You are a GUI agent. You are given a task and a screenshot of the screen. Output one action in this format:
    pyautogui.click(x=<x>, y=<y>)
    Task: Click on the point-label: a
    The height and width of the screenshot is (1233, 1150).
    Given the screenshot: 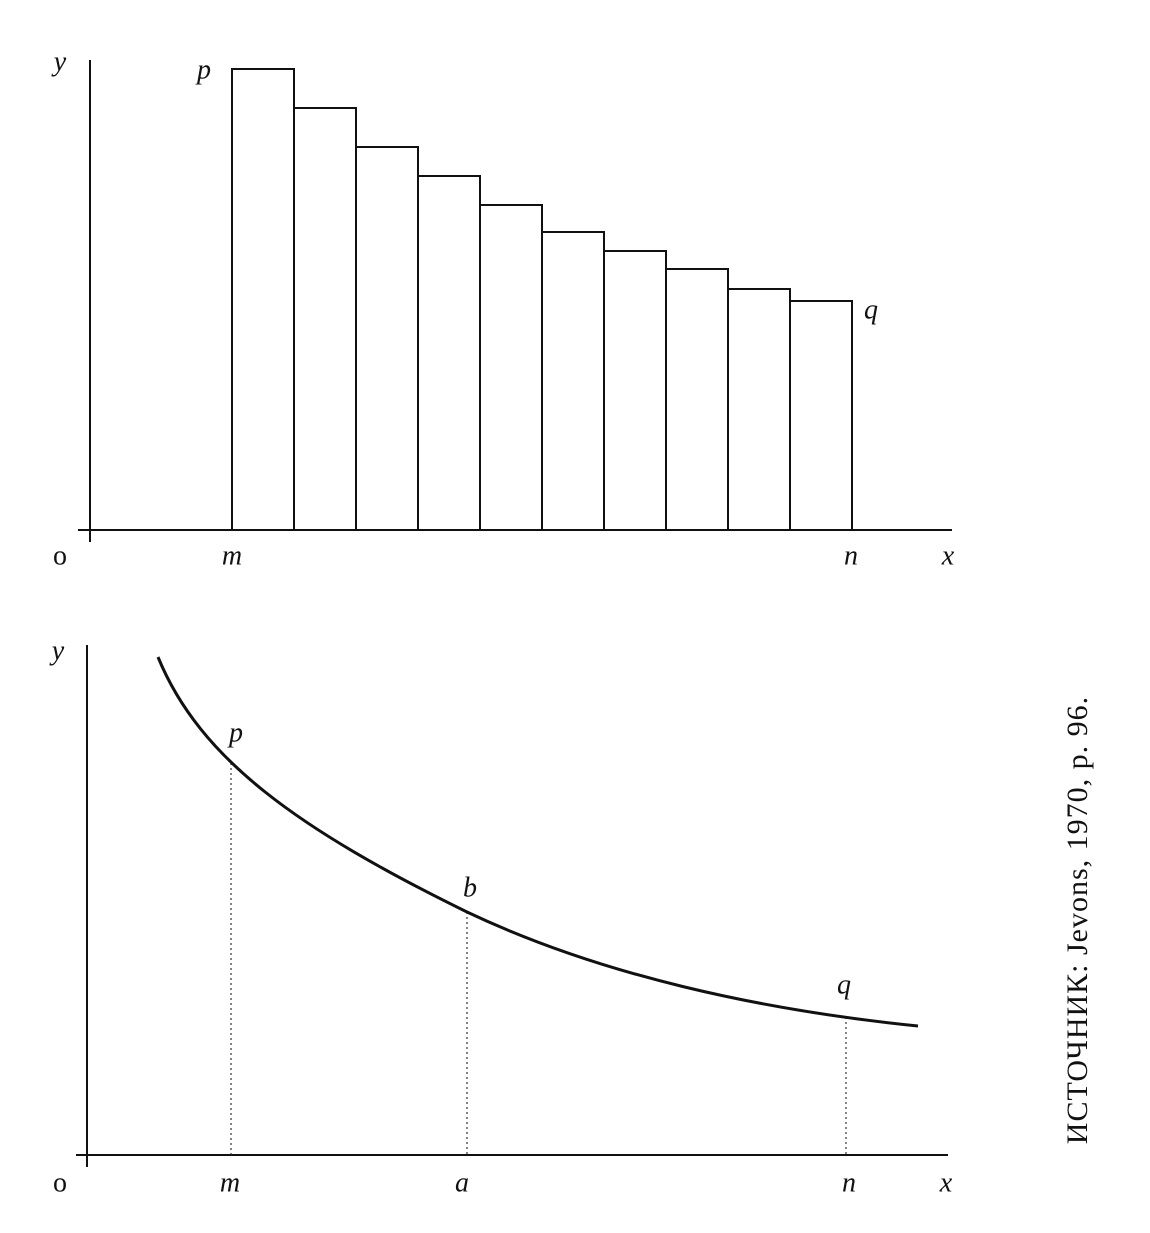 What is the action you would take?
    pyautogui.click(x=462, y=1182)
    